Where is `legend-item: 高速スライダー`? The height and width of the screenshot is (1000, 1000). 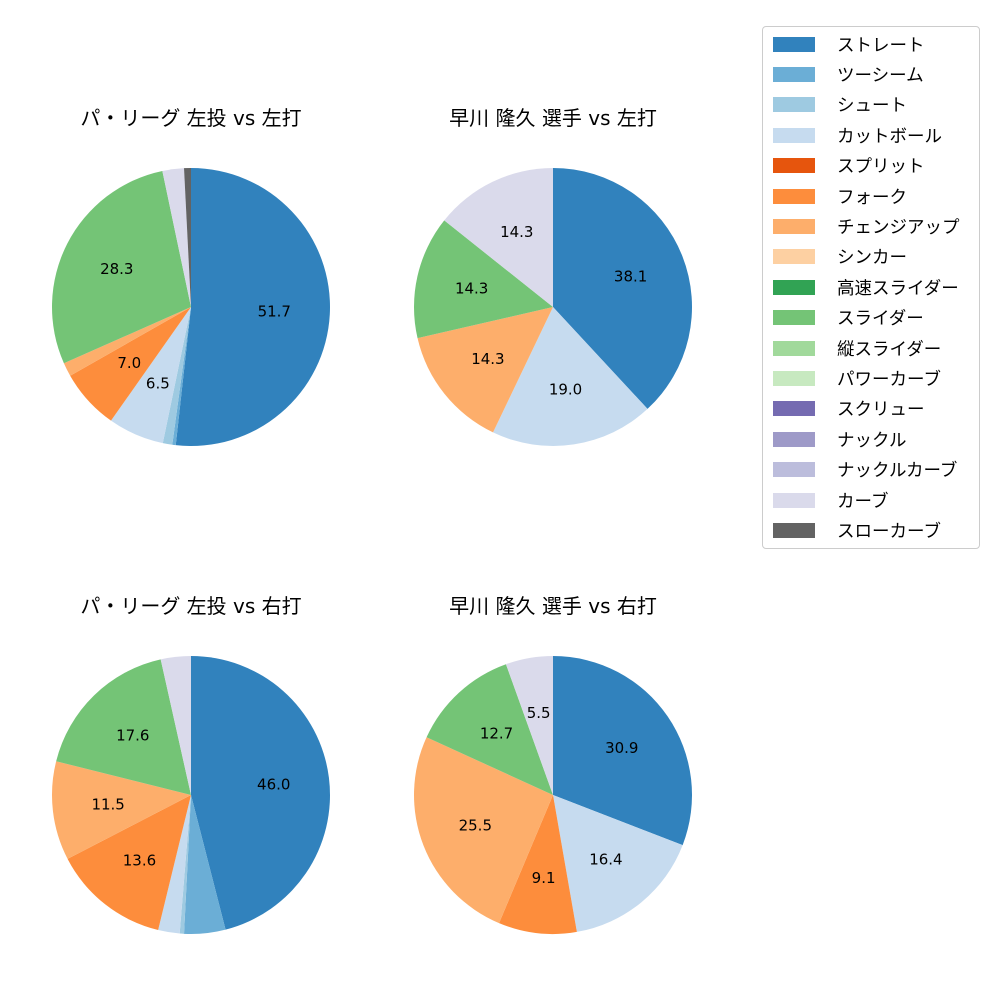 legend-item: 高速スライダー is located at coordinates (866, 287).